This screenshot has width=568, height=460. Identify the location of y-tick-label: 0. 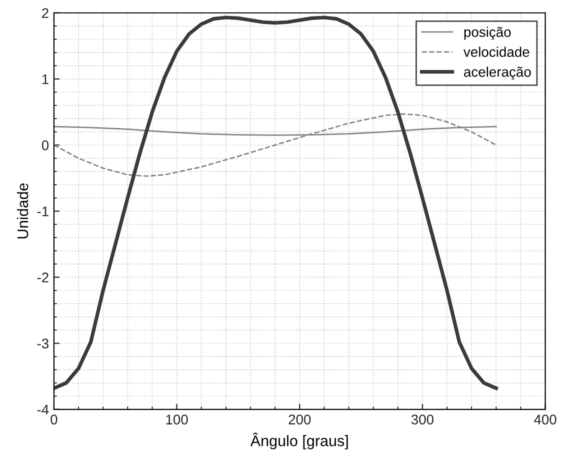
(45, 145).